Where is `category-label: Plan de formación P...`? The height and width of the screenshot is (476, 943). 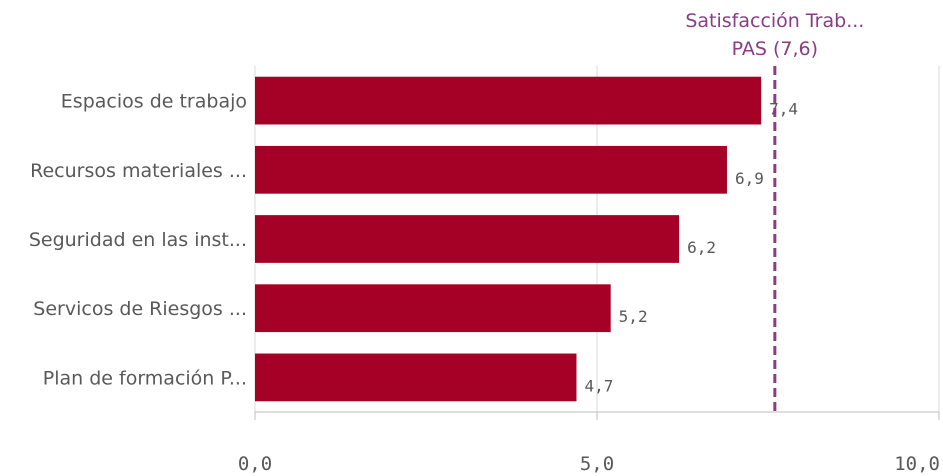 category-label: Plan de formación P... is located at coordinates (145, 378).